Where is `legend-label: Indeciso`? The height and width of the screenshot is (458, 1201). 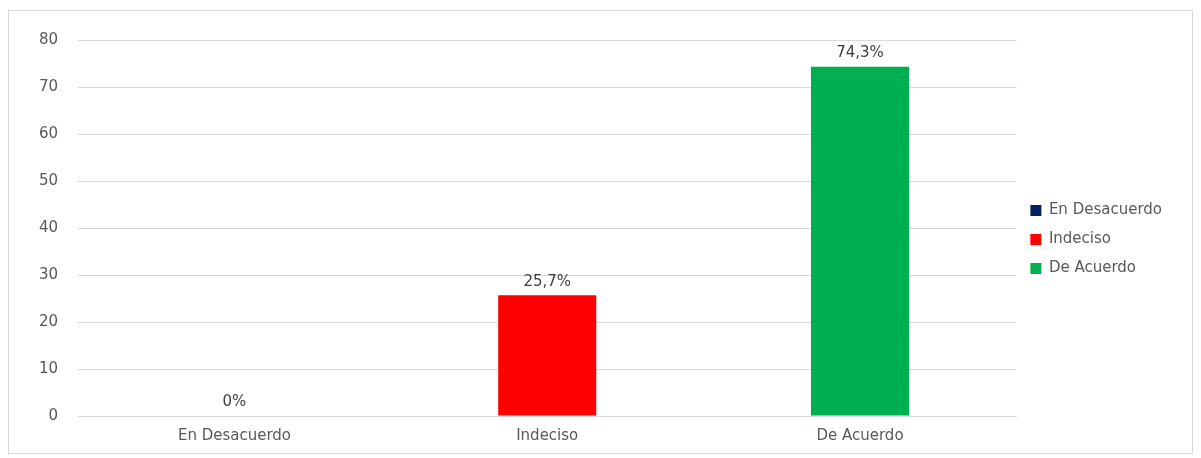 legend-label: Indeciso is located at coordinates (1079, 238).